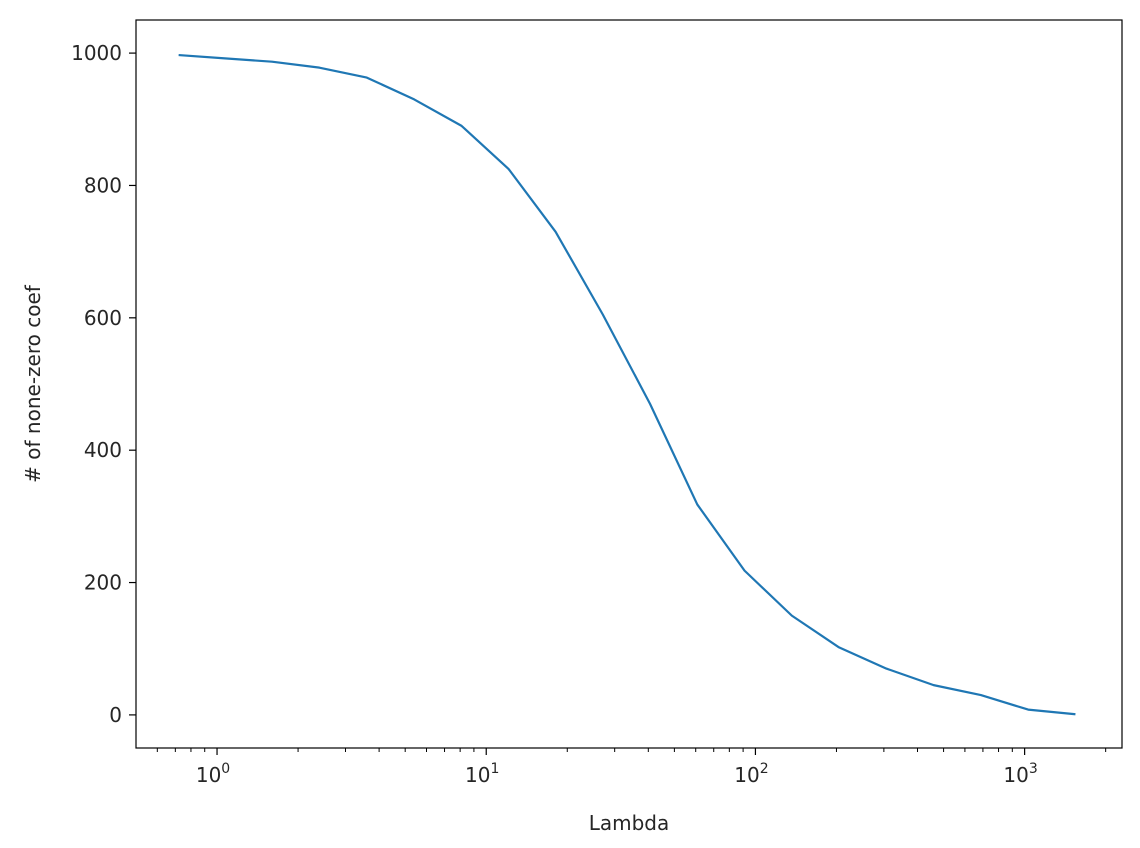  I want to click on y-tick-label: 0, so click(115, 715).